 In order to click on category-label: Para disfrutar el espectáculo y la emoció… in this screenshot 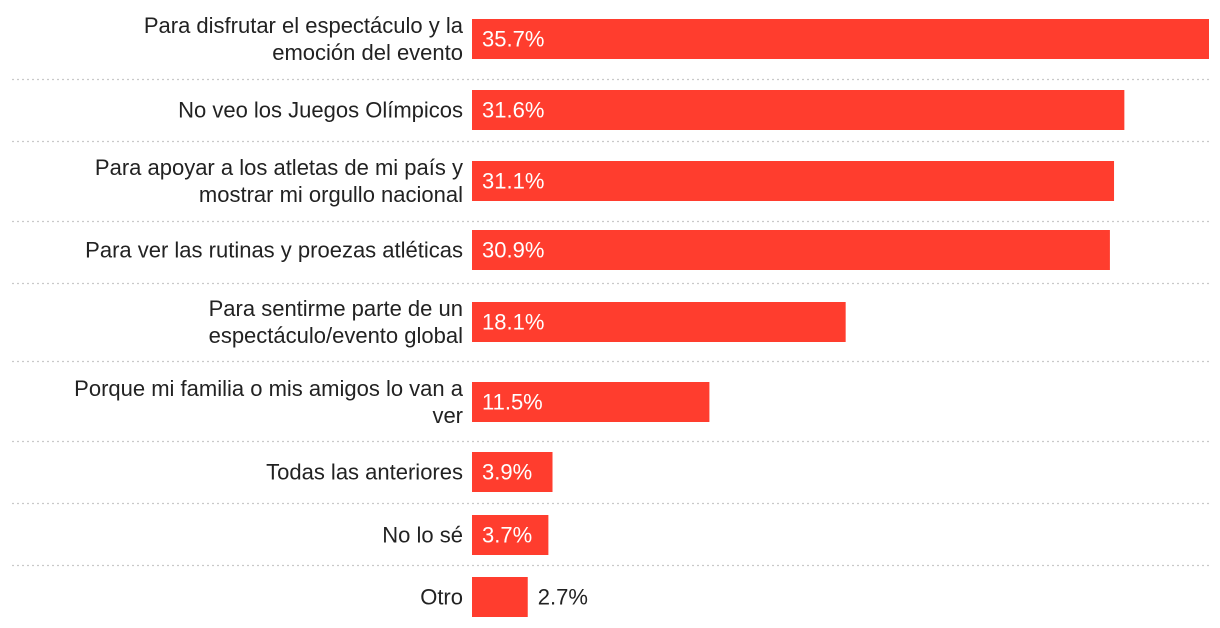, I will do `click(304, 39)`.